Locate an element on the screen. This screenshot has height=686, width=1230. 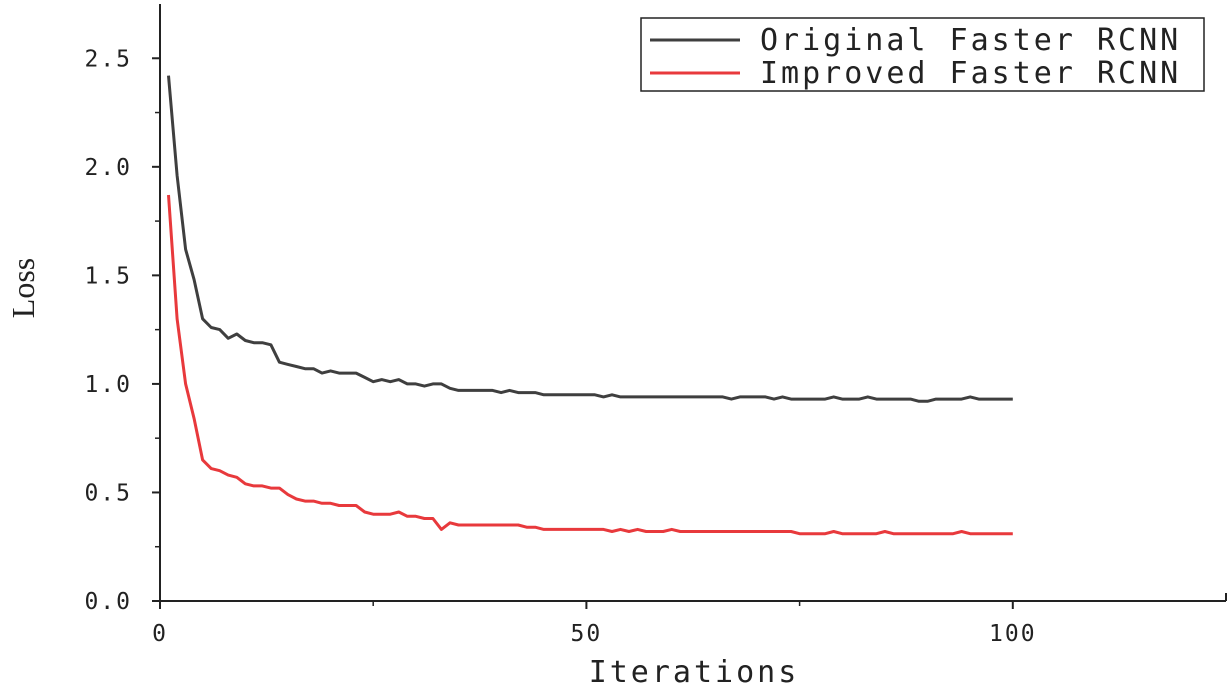
legend-label: Original Faster RCNN is located at coordinates (970, 40).